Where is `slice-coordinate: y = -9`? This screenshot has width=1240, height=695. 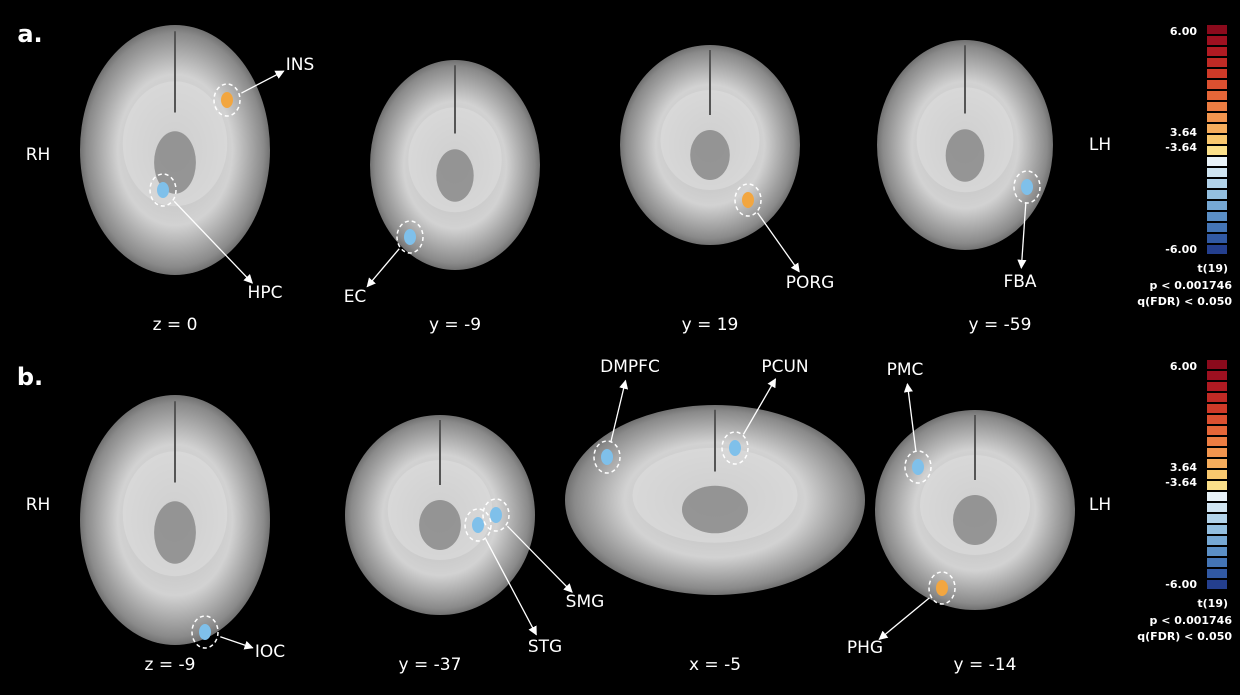 slice-coordinate: y = -9 is located at coordinates (455, 325).